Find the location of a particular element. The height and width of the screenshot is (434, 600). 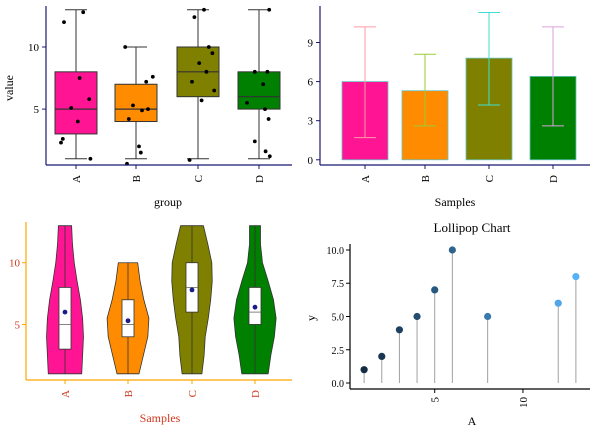

y-tick-label: 5.0 is located at coordinates (338, 318).